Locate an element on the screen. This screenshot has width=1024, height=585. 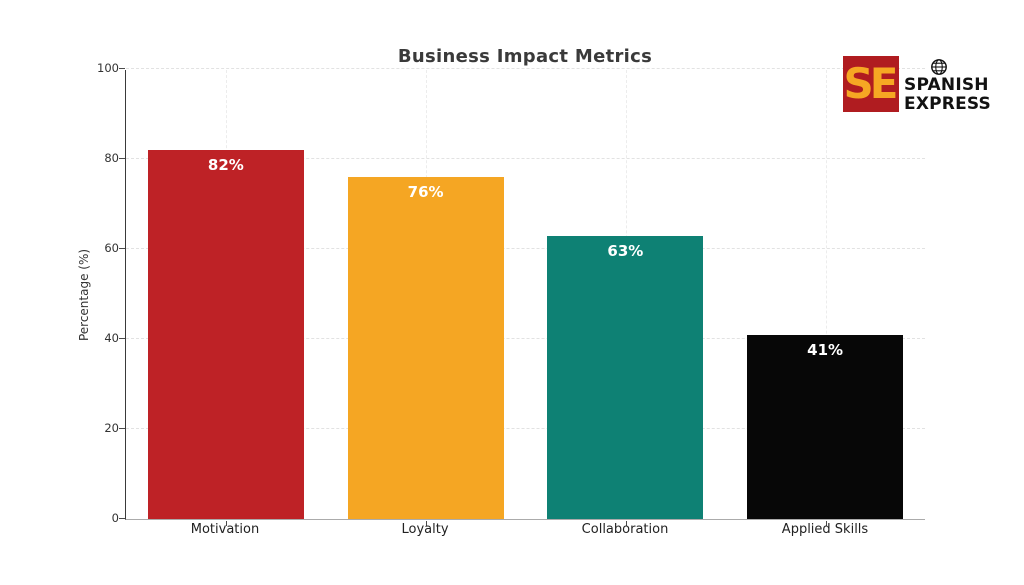
bar-collaboration: 63% is located at coordinates (625, 377).